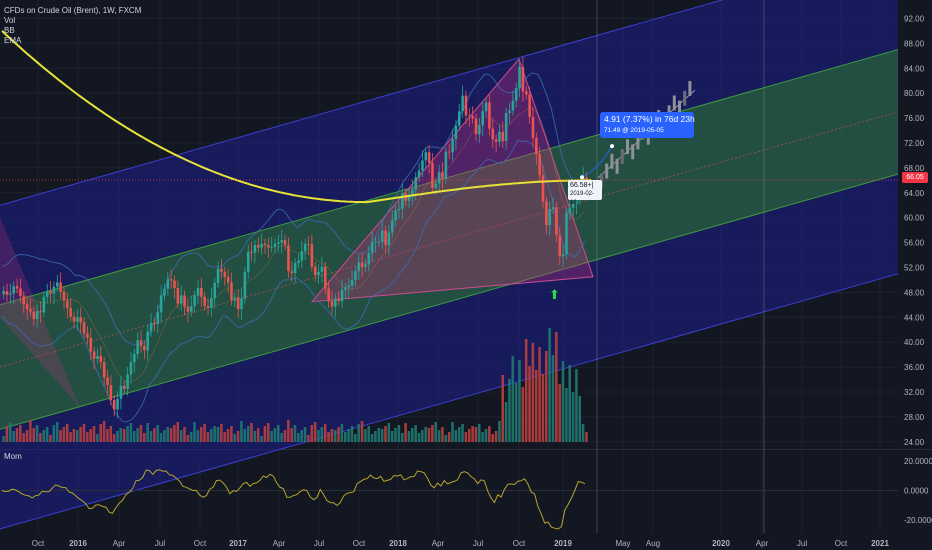 The width and height of the screenshot is (932, 550). What do you see at coordinates (582, 185) in the screenshot?
I see `cursor-price: 66.58+|` at bounding box center [582, 185].